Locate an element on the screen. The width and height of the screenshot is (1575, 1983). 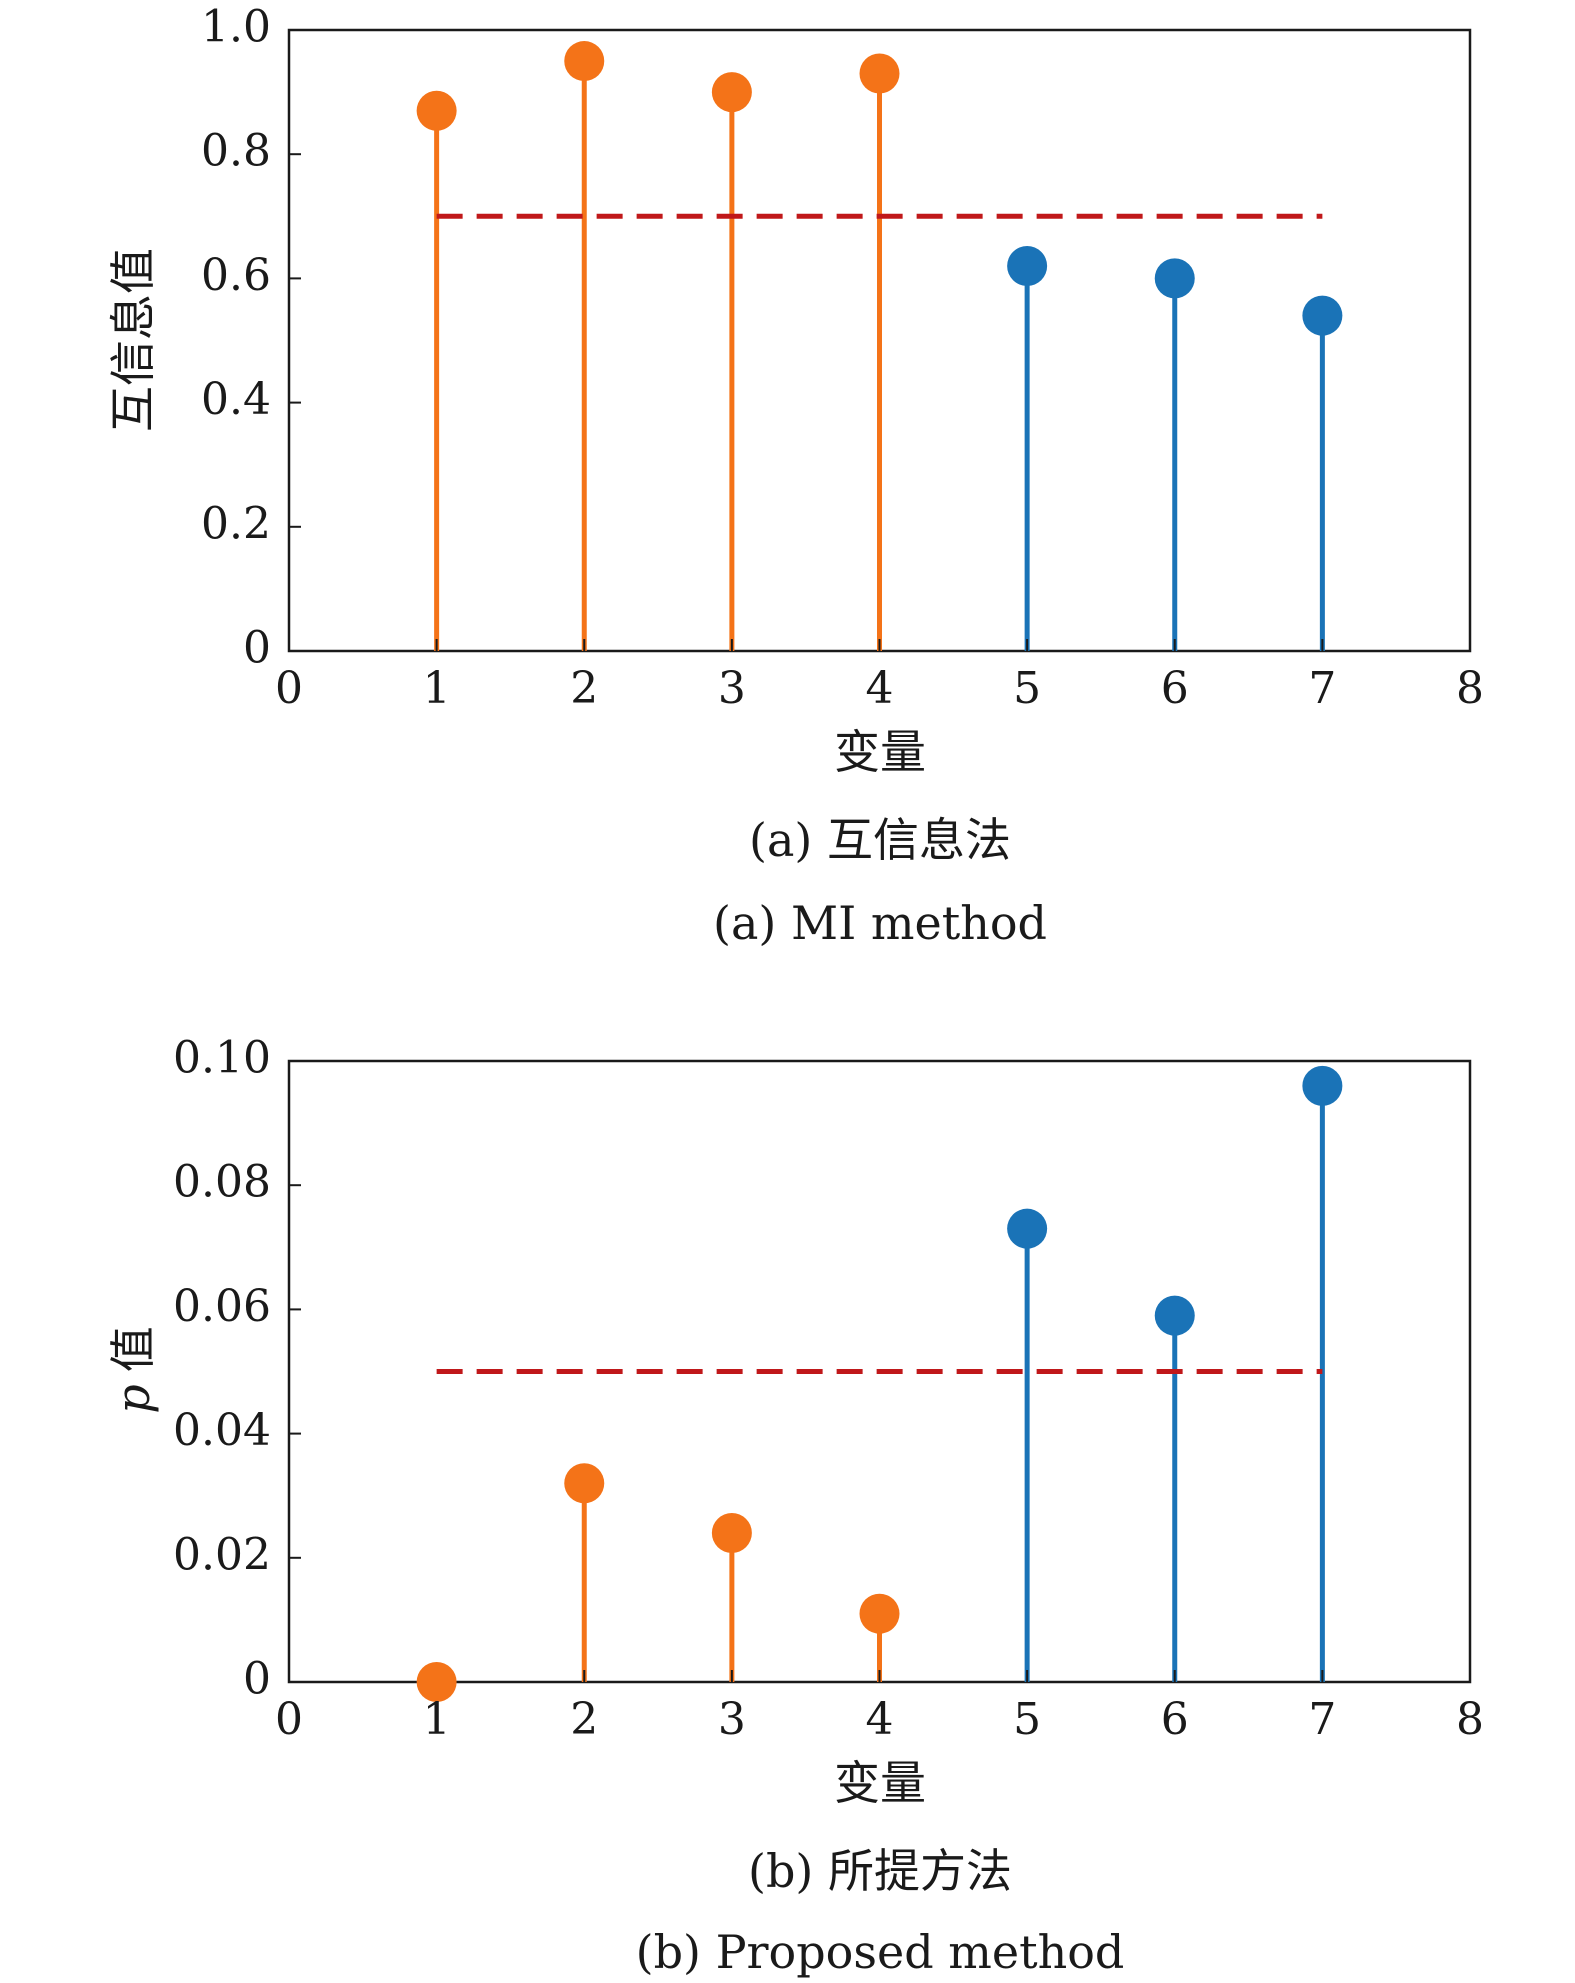
y-ticks: 0 0.02 0.04 0.06 0.08 0.10 is located at coordinates (237, 1369).